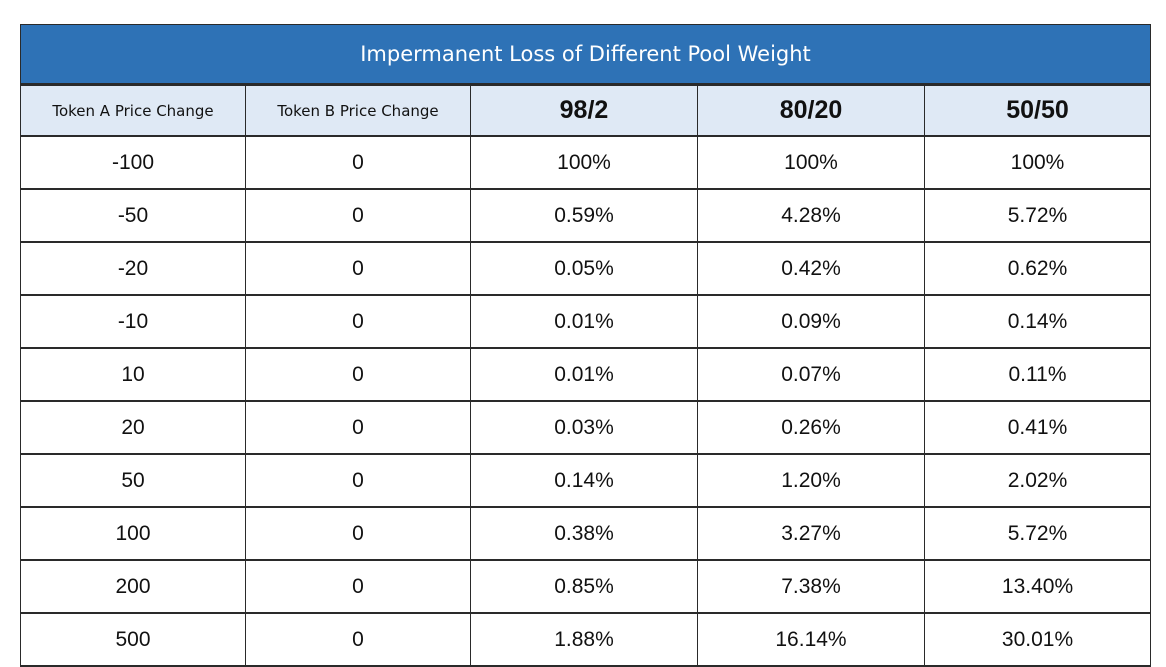  What do you see at coordinates (1037, 110) in the screenshot?
I see `column-header-50-50: 50/50` at bounding box center [1037, 110].